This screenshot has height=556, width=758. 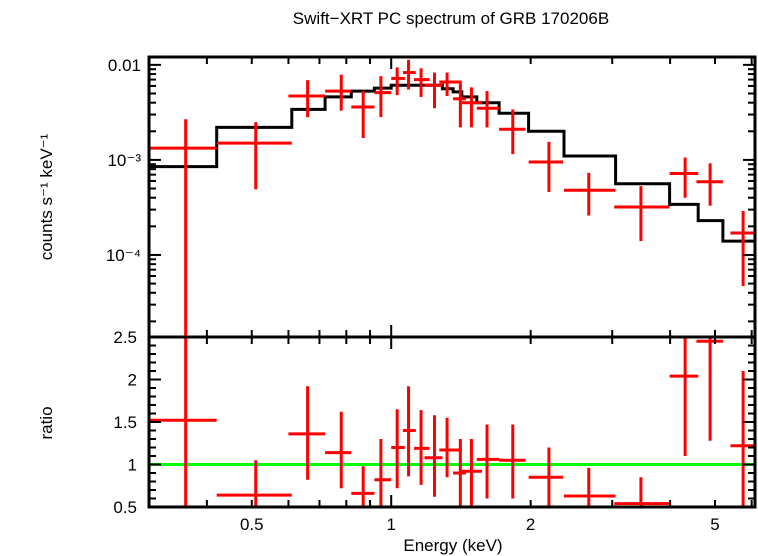 What do you see at coordinates (714, 524) in the screenshot?
I see `x-tick-label: 5` at bounding box center [714, 524].